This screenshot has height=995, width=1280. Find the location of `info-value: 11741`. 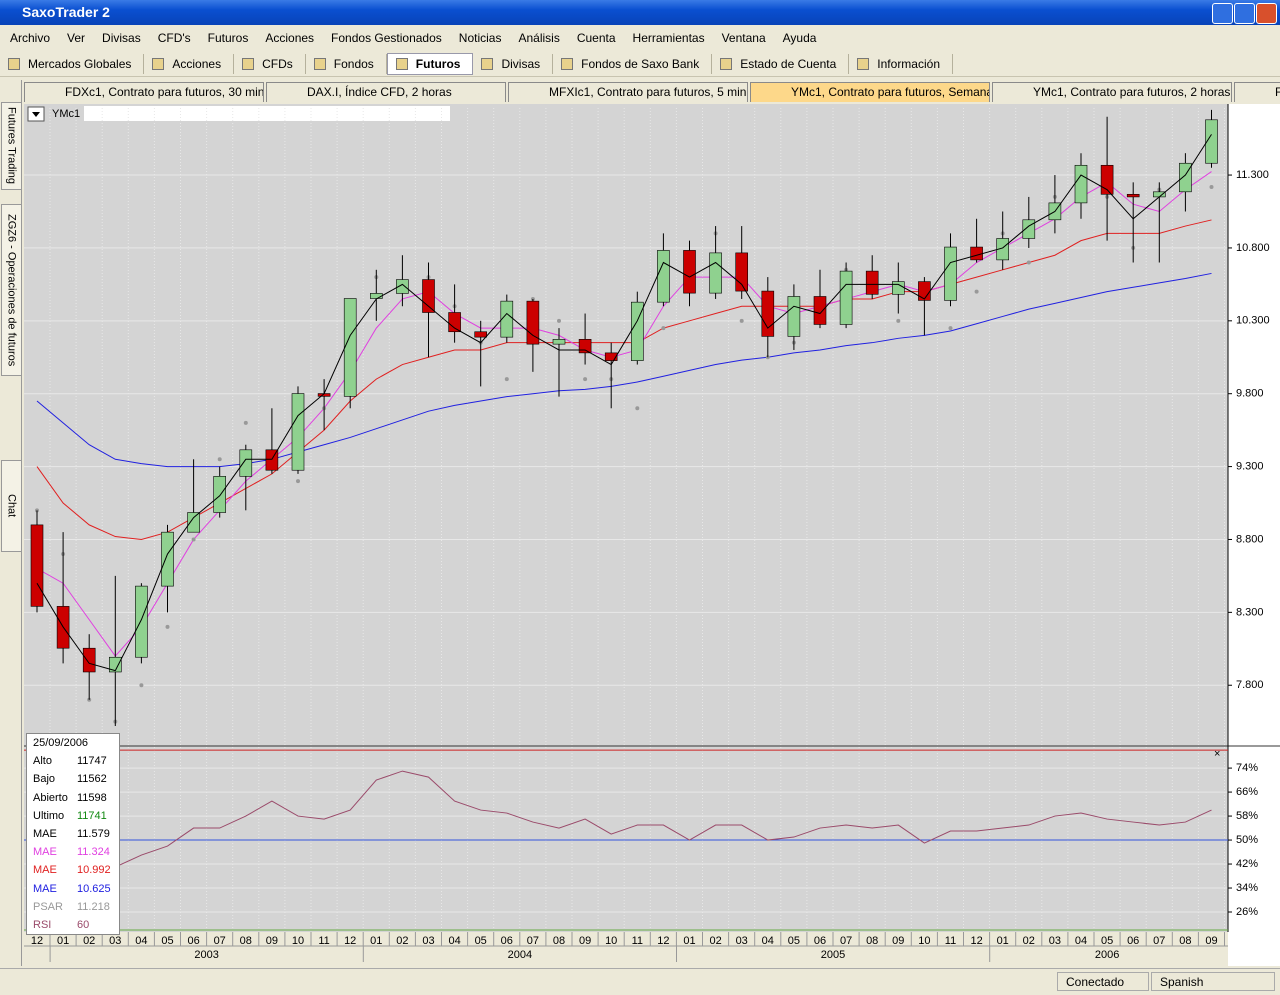

info-value: 11741 is located at coordinates (92, 815).